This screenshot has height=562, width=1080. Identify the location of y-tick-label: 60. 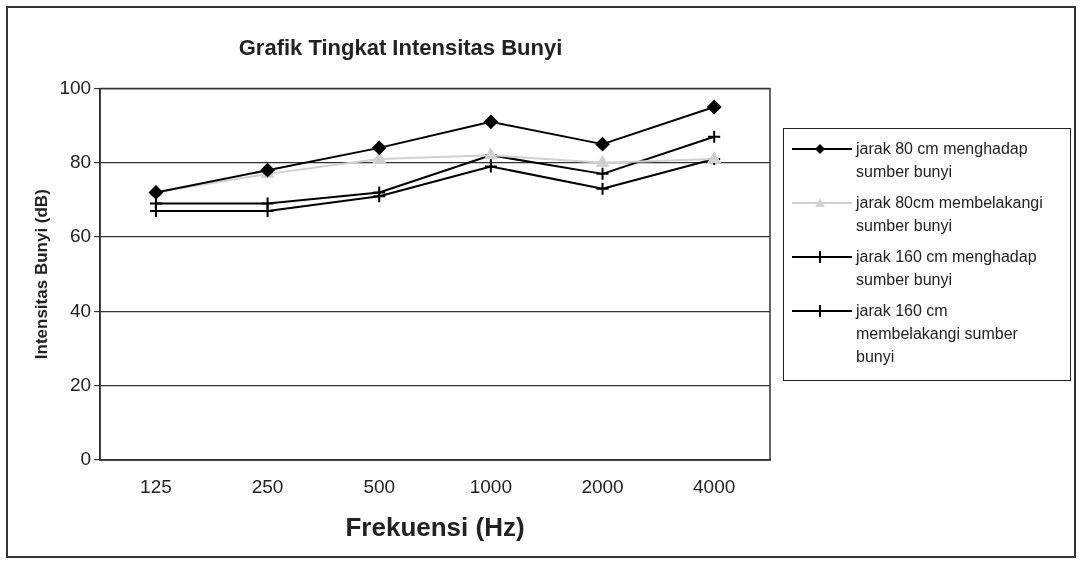
(80, 236).